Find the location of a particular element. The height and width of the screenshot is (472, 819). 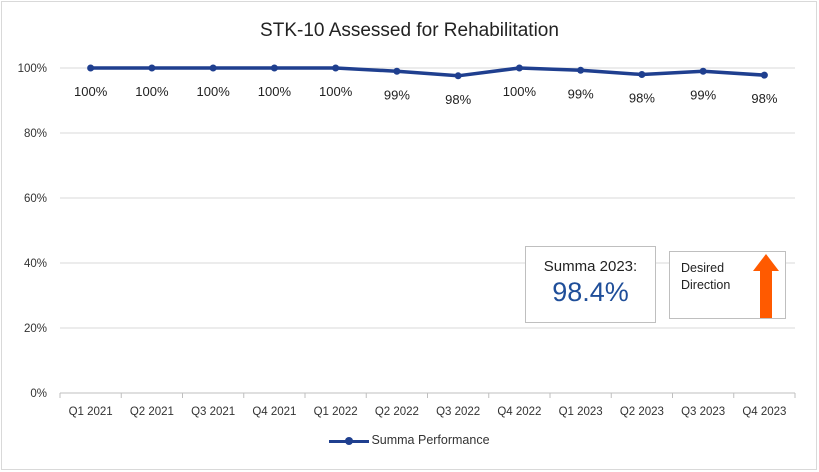

x-tick-label: Q3 2021 is located at coordinates (213, 412).